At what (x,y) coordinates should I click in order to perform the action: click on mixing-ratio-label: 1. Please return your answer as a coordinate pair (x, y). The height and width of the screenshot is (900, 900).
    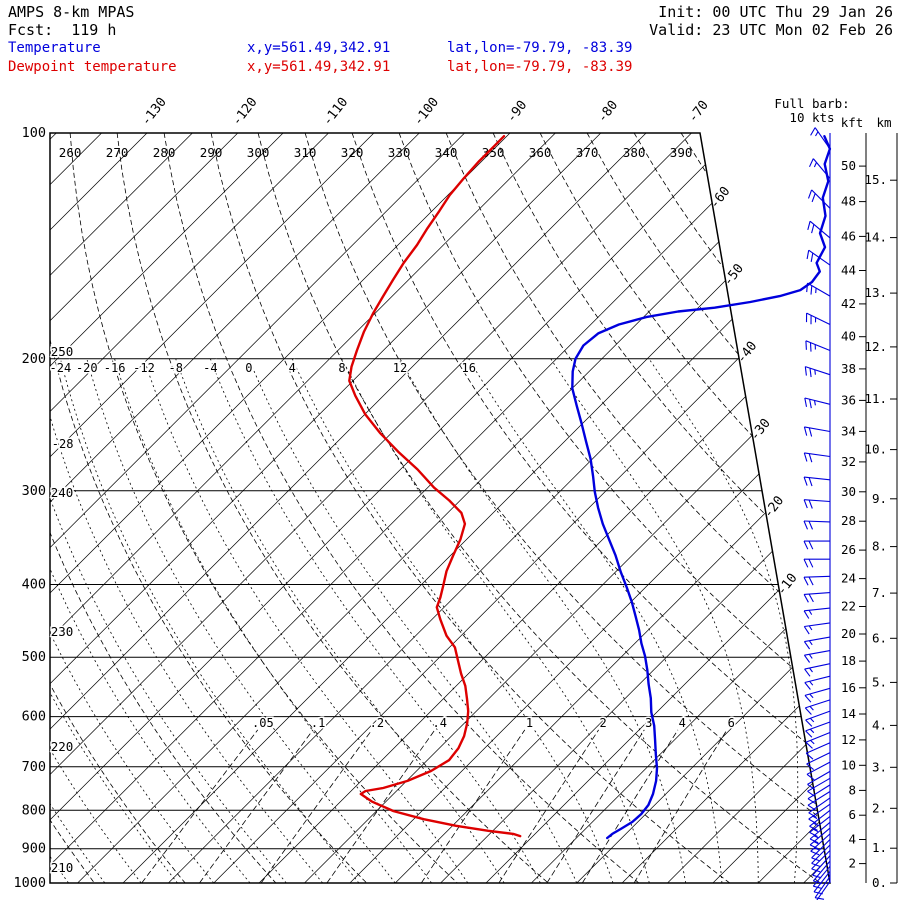
    Looking at the image, I should click on (529, 723).